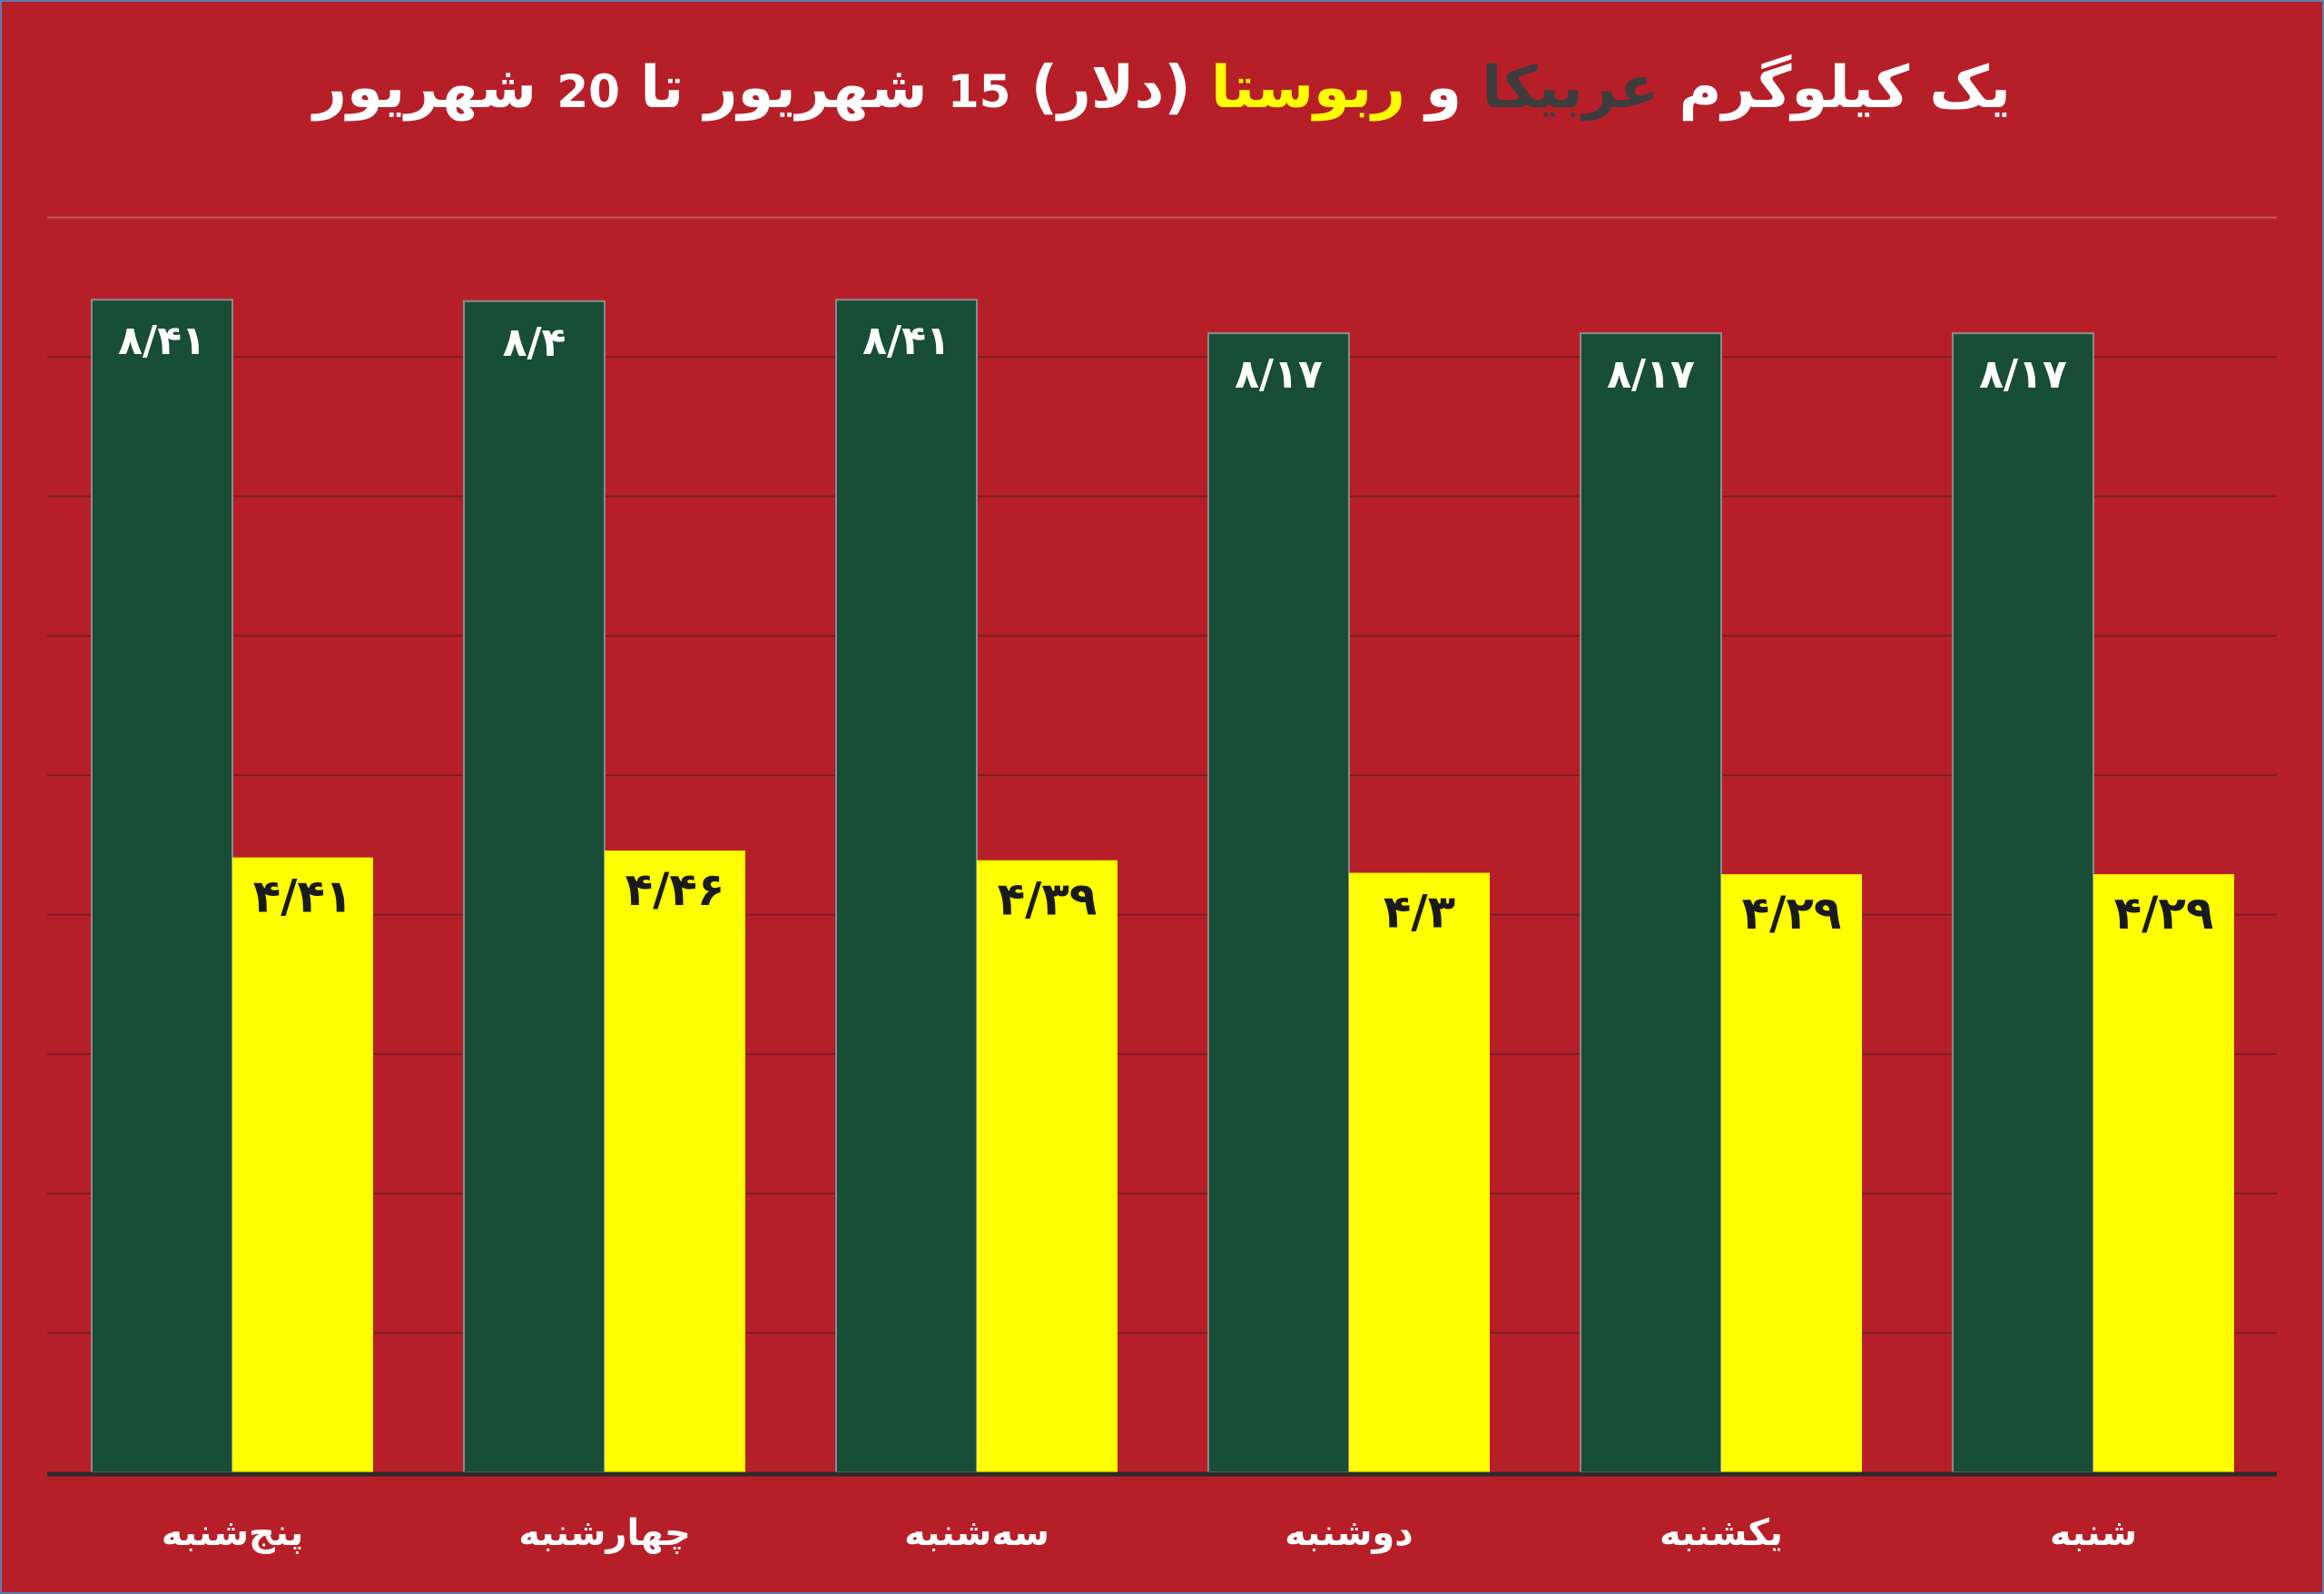  I want to click on data-label-robusta: ۴/۳۹, so click(1048, 900).